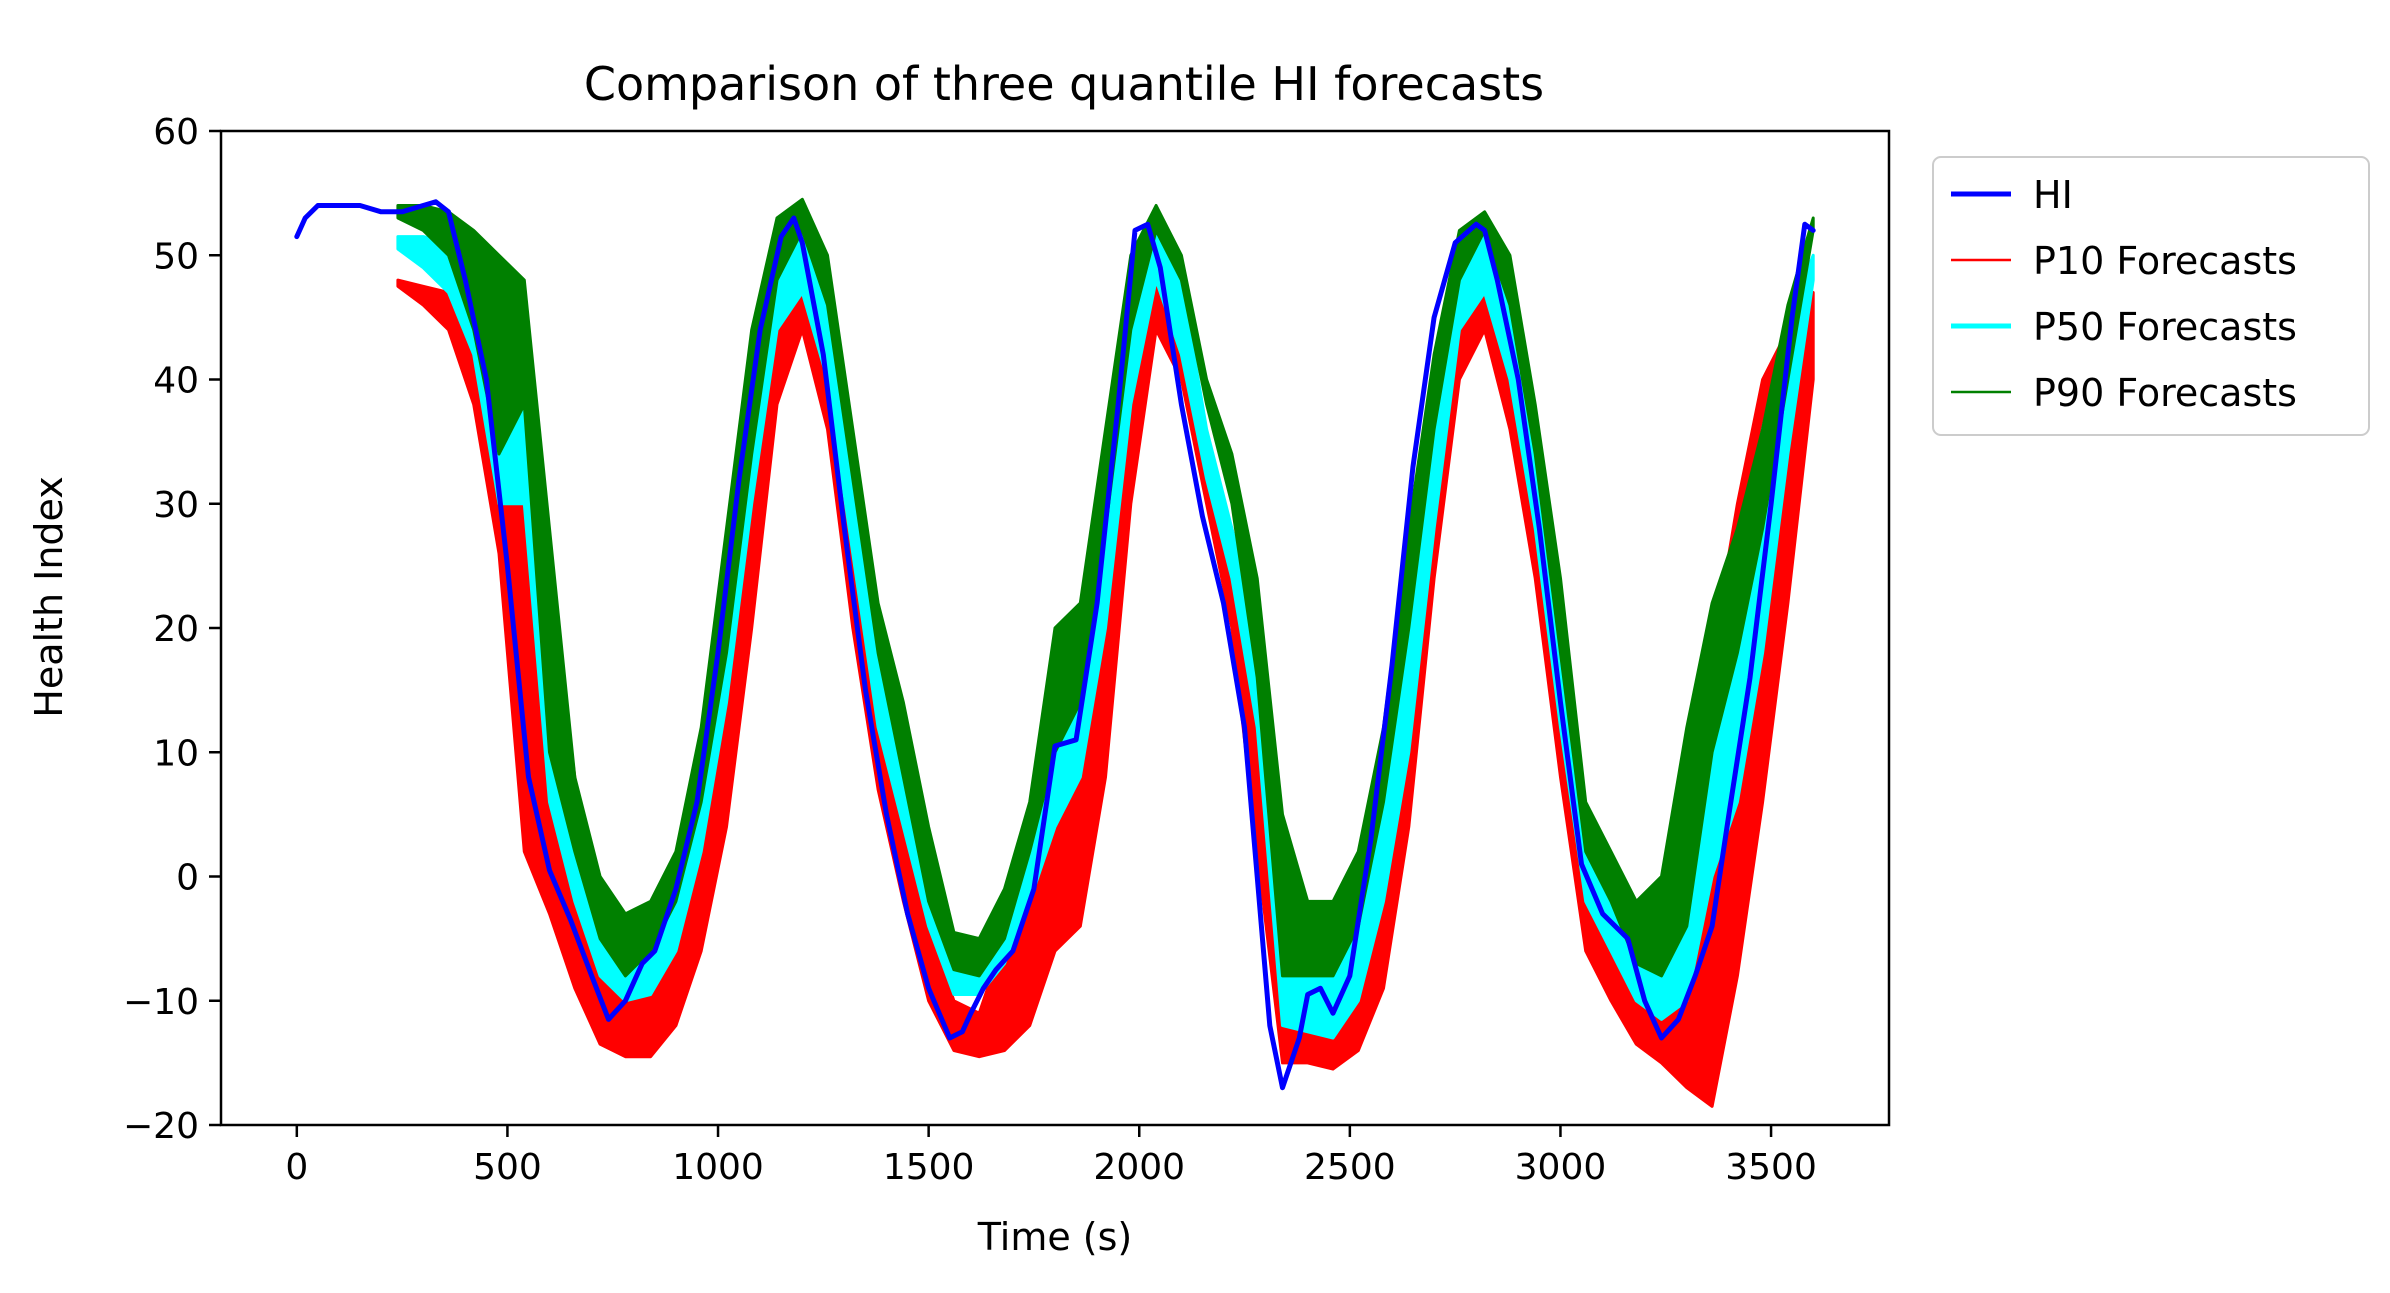 This screenshot has height=1293, width=2390. Describe the element at coordinates (718, 1167) in the screenshot. I see `x-tick-label: 1000` at that location.